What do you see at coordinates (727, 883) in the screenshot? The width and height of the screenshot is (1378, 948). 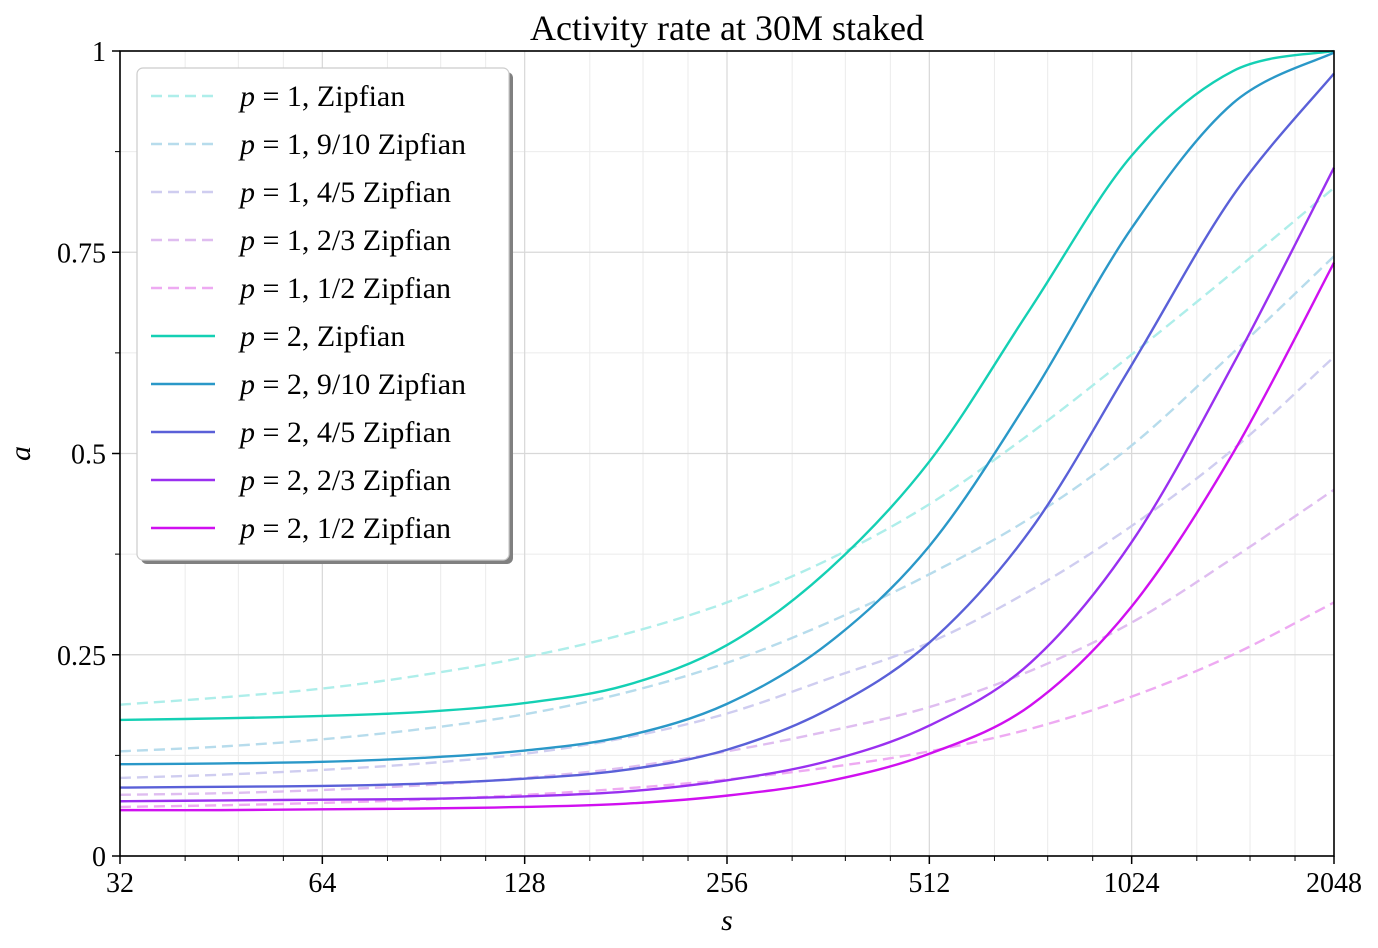 I see `x-tick-label: 256` at bounding box center [727, 883].